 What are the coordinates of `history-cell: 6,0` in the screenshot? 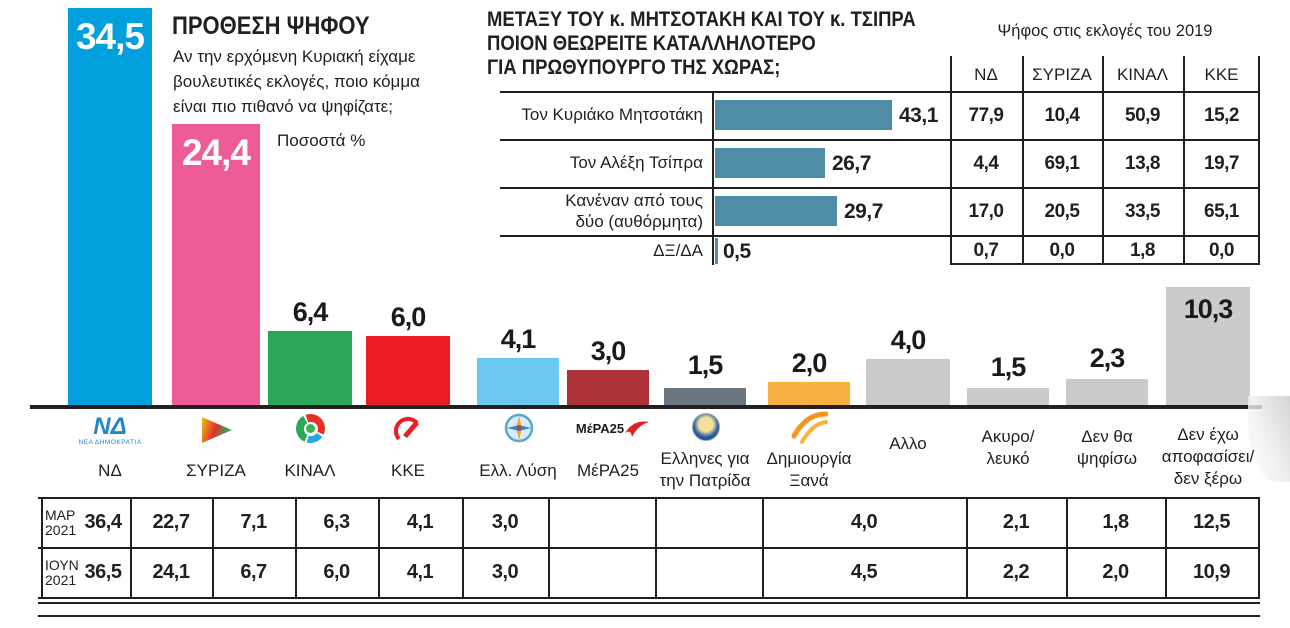 It's located at (336, 572).